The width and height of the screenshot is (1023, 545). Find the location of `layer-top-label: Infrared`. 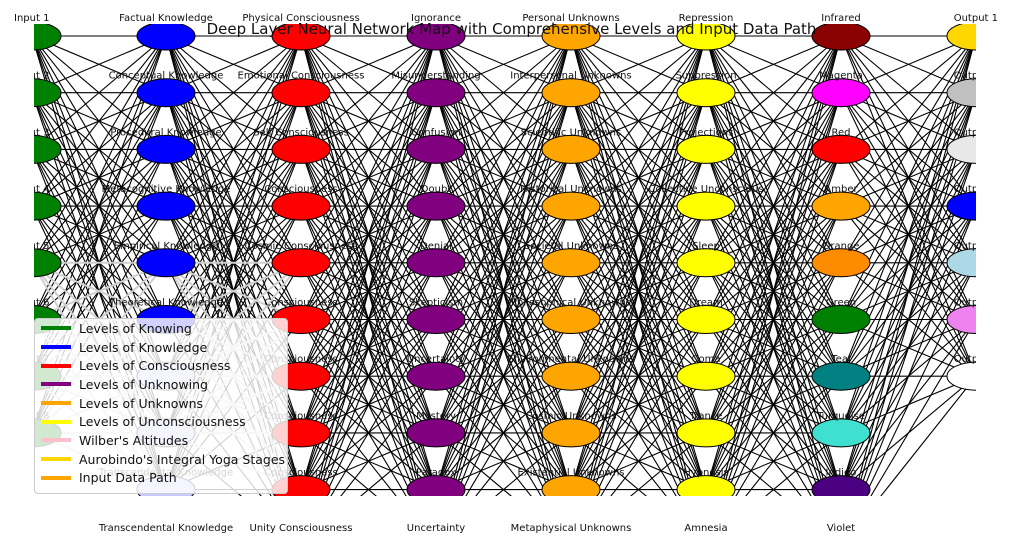

layer-top-label: Infrared is located at coordinates (840, 18).